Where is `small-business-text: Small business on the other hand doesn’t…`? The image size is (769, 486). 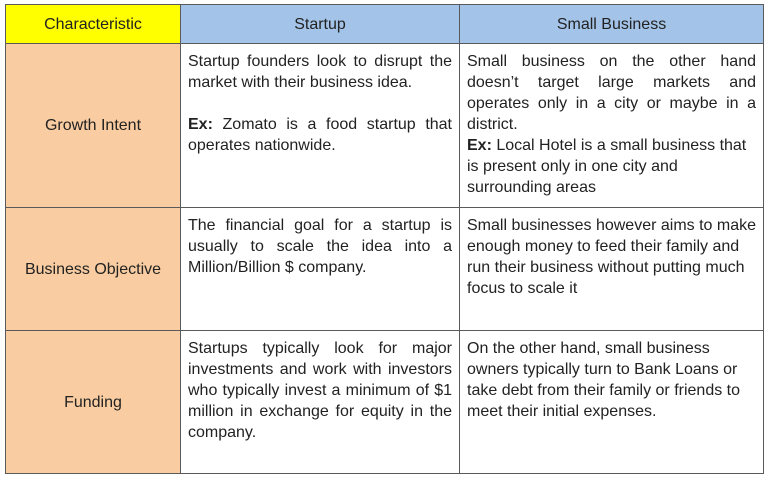
small-business-text: Small business on the other hand doesn’t… is located at coordinates (611, 93).